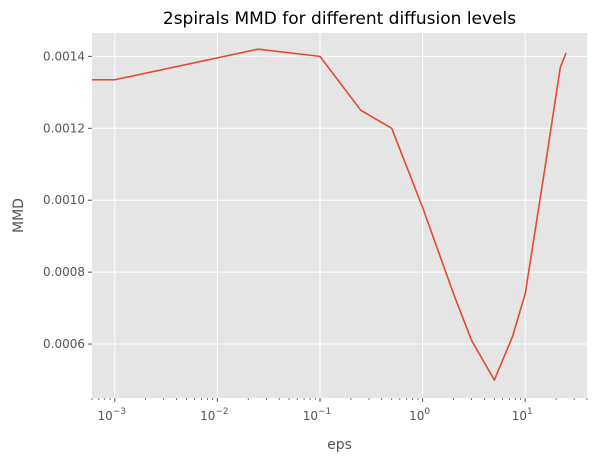 This screenshot has height=464, width=597. What do you see at coordinates (419, 415) in the screenshot?
I see `x-tick-label: 10⁰` at bounding box center [419, 415].